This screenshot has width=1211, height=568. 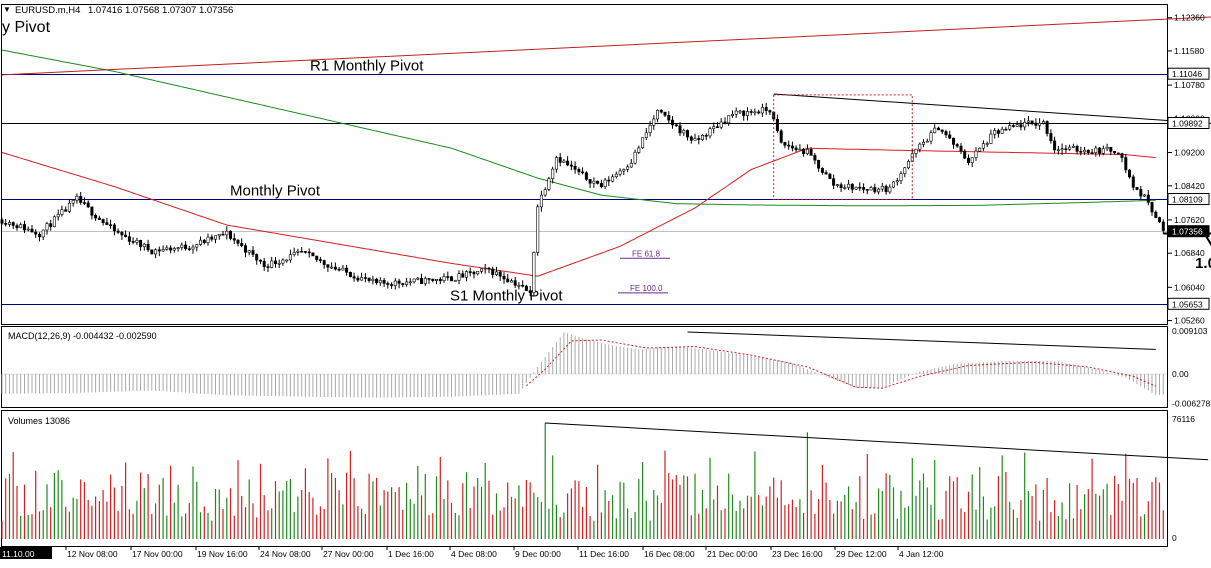 I want to click on price-tick-label: 1.08420, so click(x=1189, y=186).